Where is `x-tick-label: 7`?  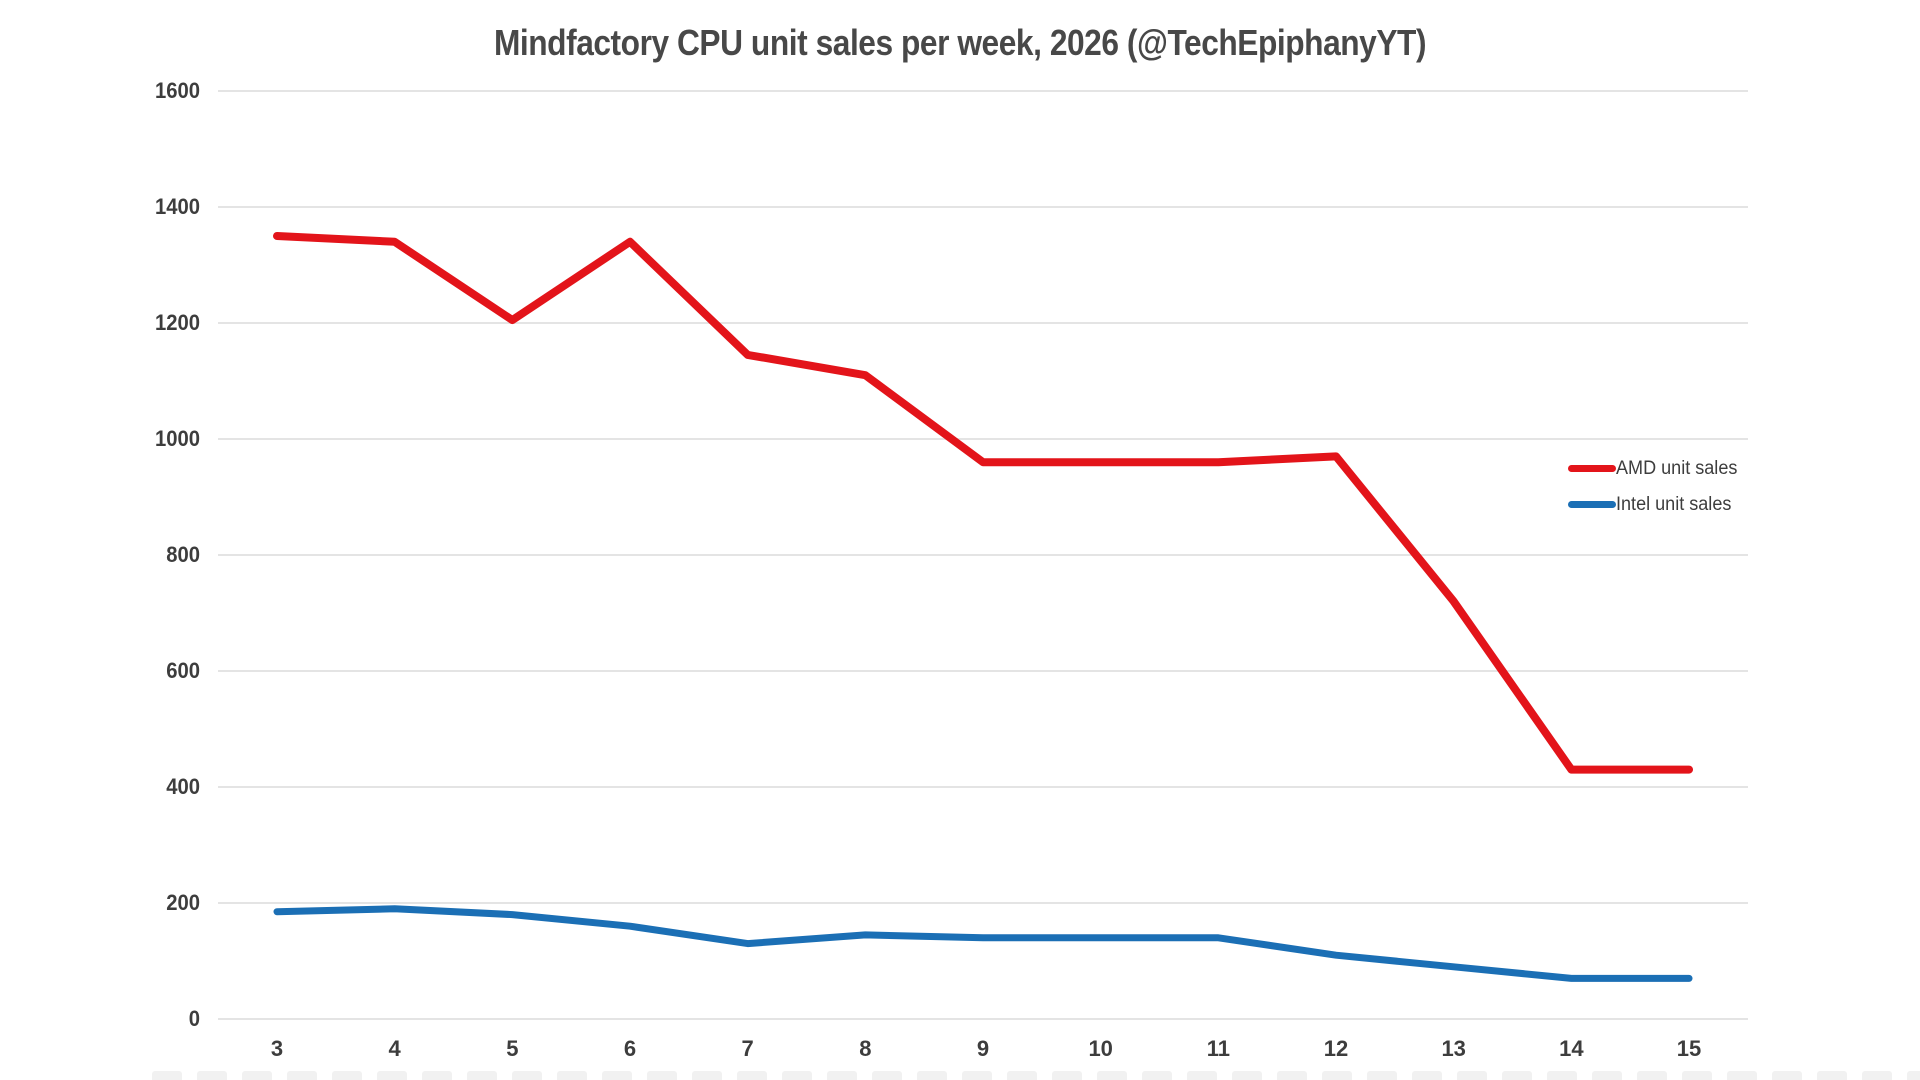 x-tick-label: 7 is located at coordinates (747, 1048).